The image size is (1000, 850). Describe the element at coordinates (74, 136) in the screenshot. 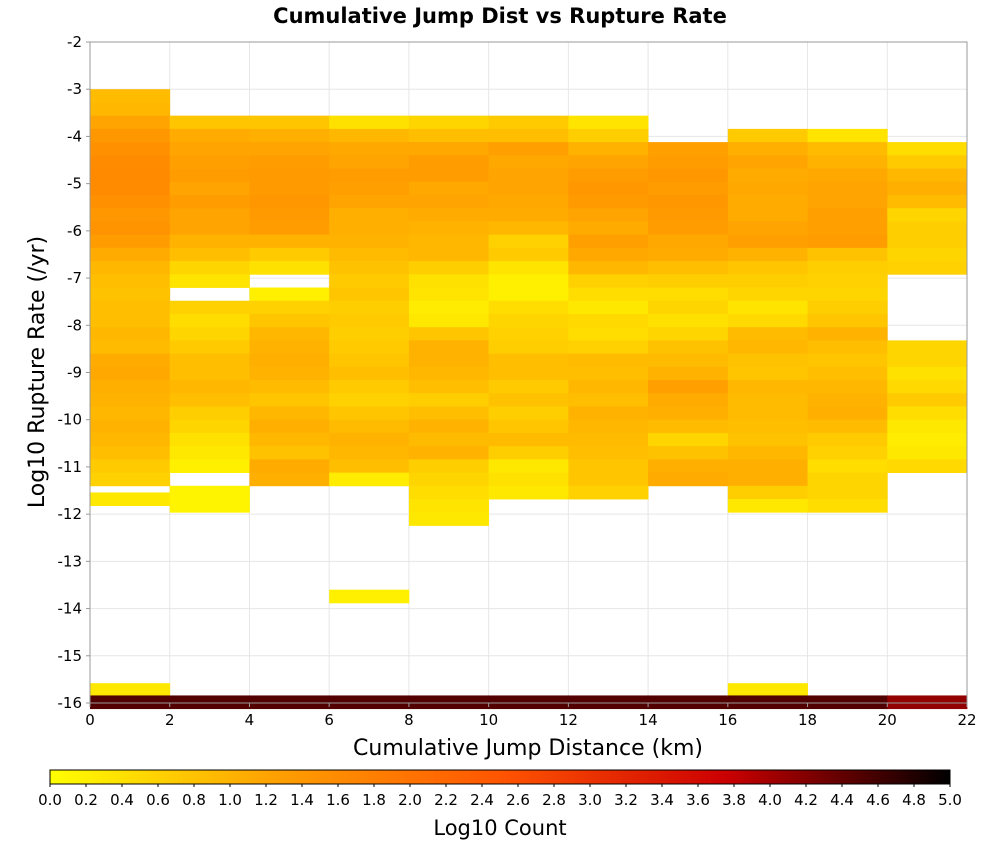

I see `y-tick-label: -4` at that location.